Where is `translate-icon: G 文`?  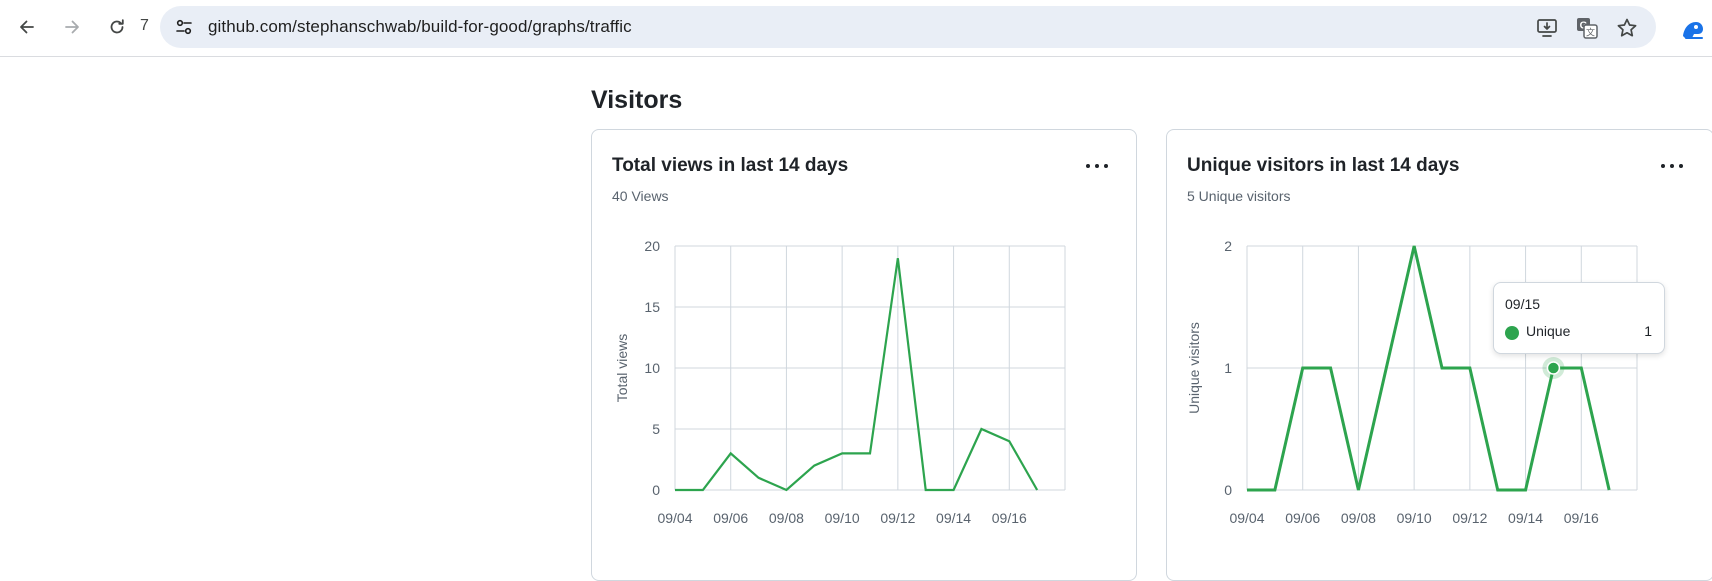 translate-icon: G 文 is located at coordinates (1587, 28).